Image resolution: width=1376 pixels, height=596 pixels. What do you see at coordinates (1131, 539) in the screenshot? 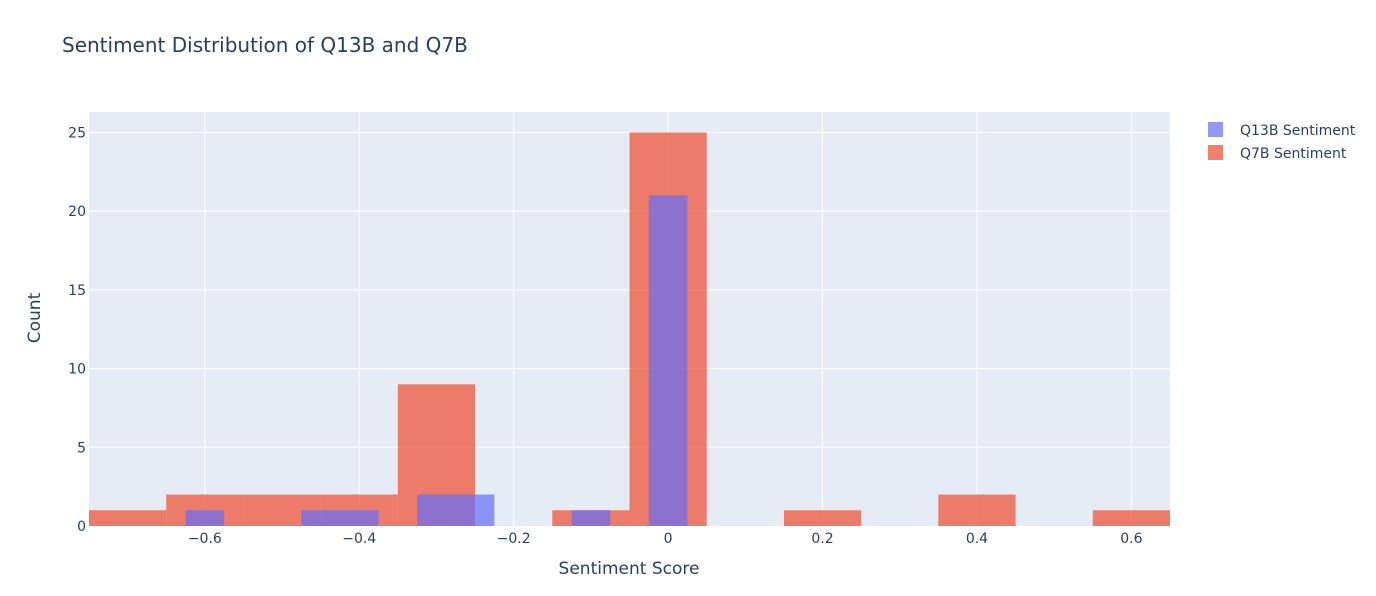
I see `x-tick-label: 0.6` at bounding box center [1131, 539].